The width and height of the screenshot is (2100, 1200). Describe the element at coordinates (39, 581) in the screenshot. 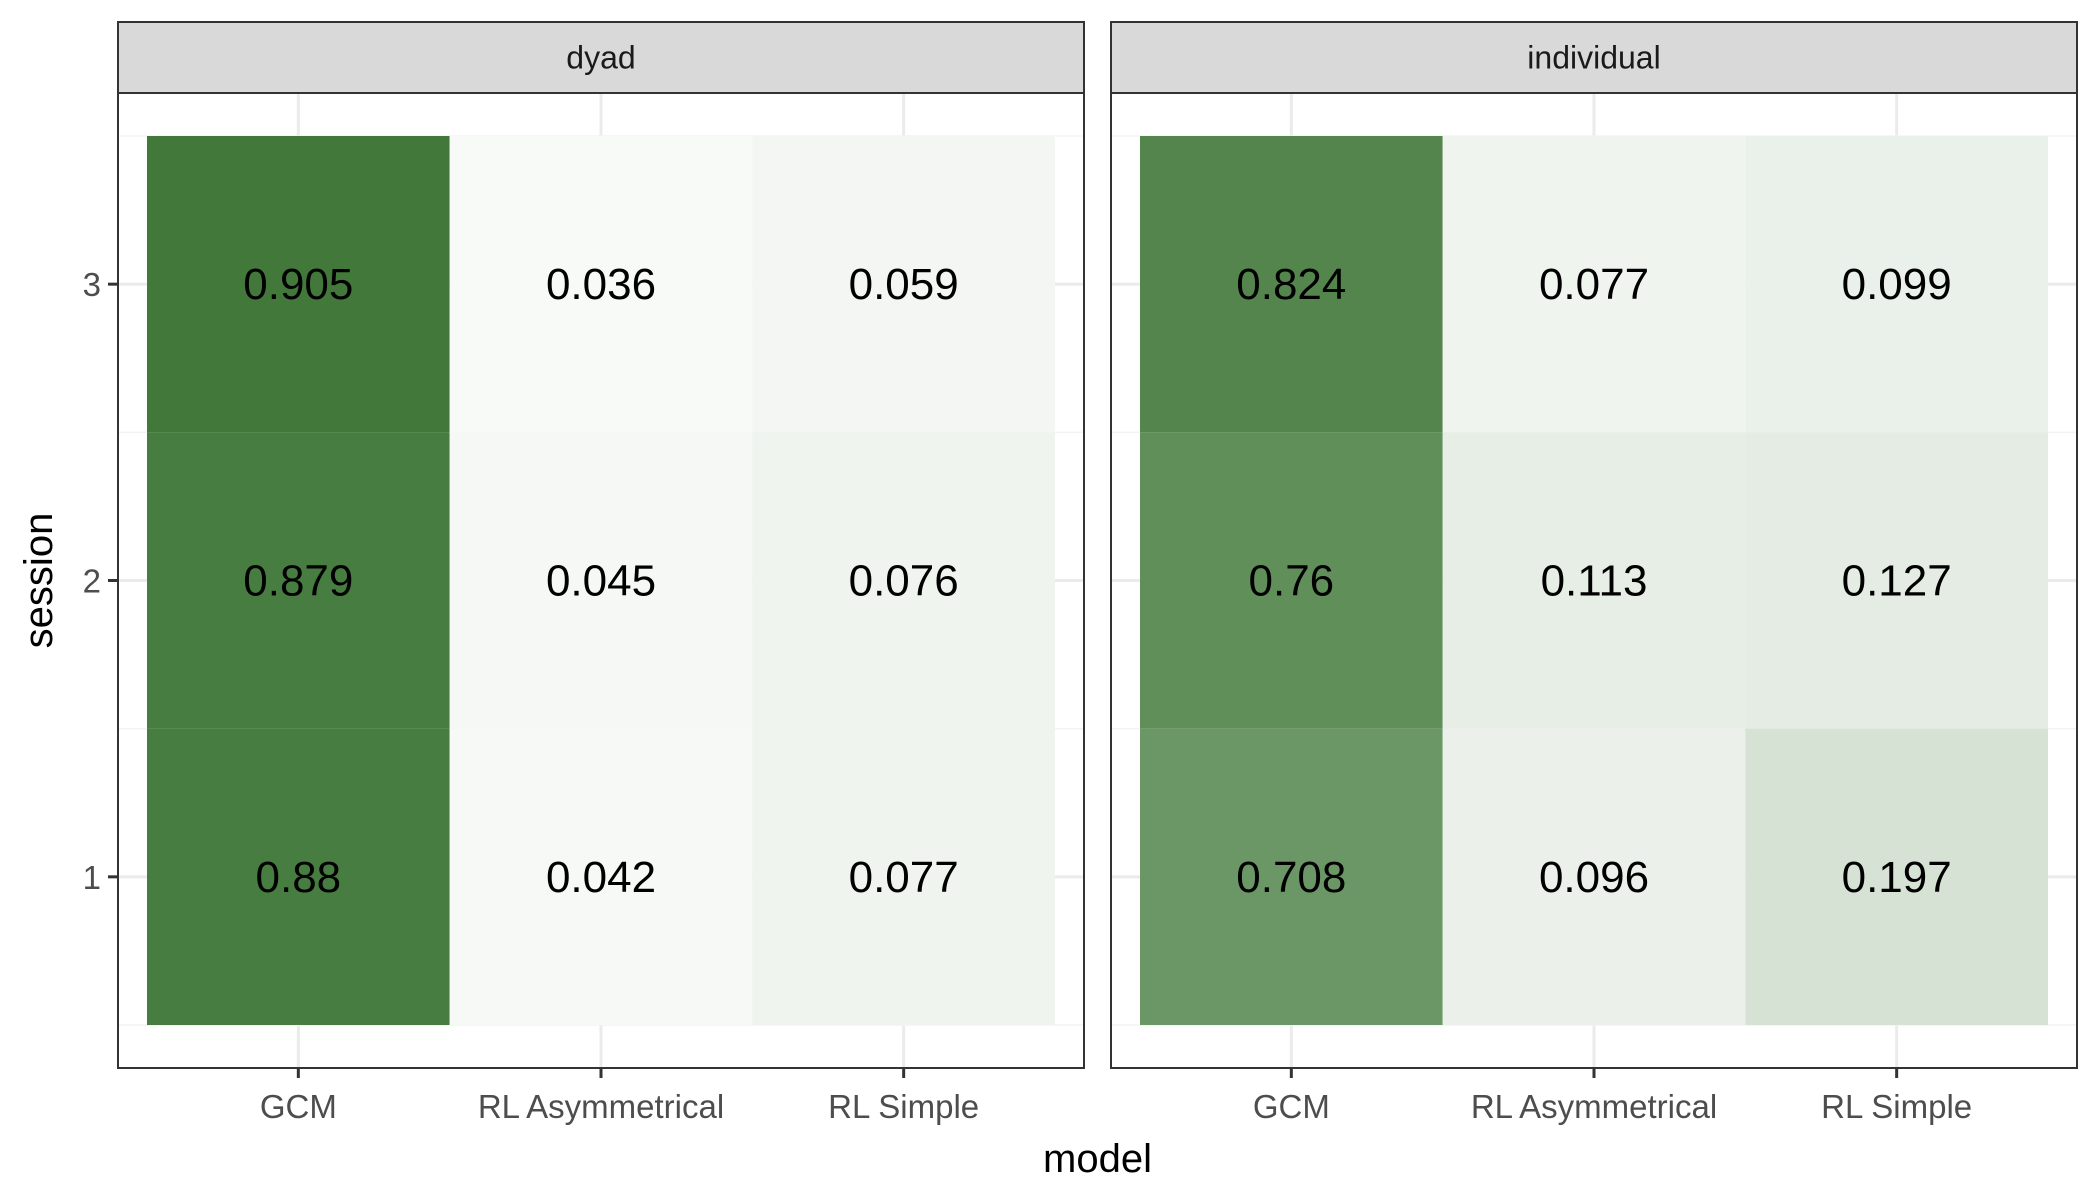

I see `y-axis-title: session` at that location.